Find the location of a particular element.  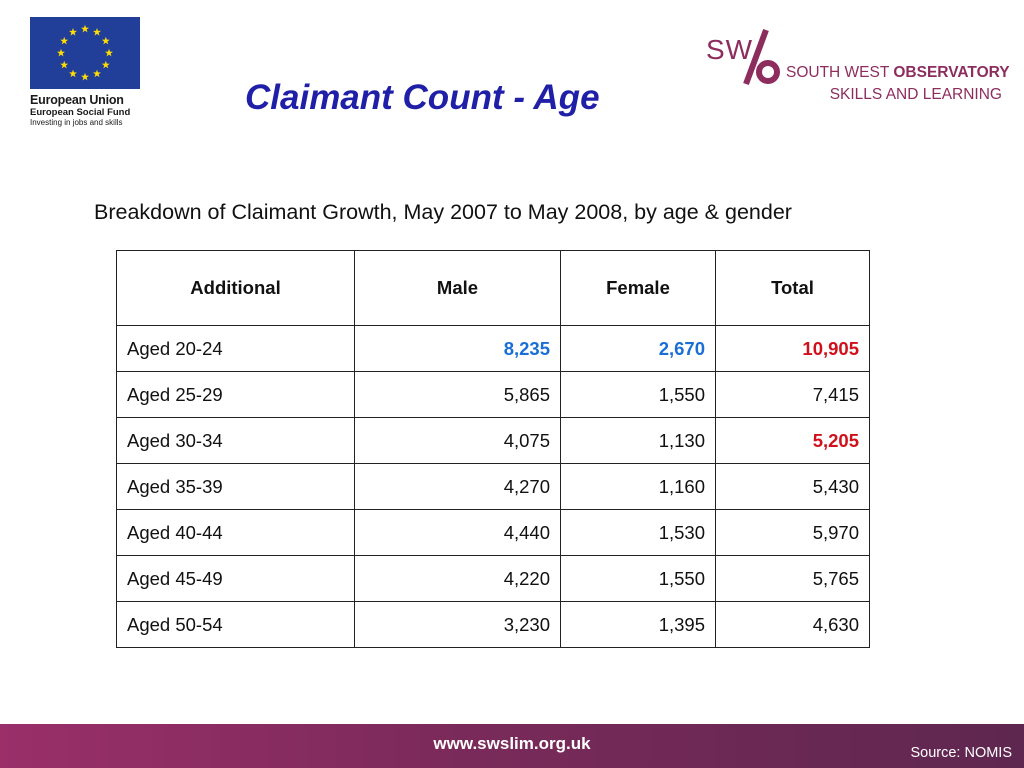

row-female: 1,130 is located at coordinates (638, 440).